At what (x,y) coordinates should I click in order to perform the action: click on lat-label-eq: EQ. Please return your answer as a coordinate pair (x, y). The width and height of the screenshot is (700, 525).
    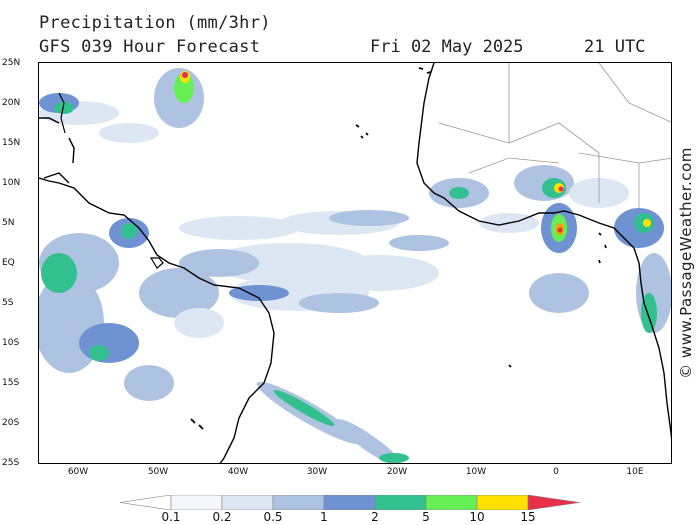
    Looking at the image, I should click on (8, 263).